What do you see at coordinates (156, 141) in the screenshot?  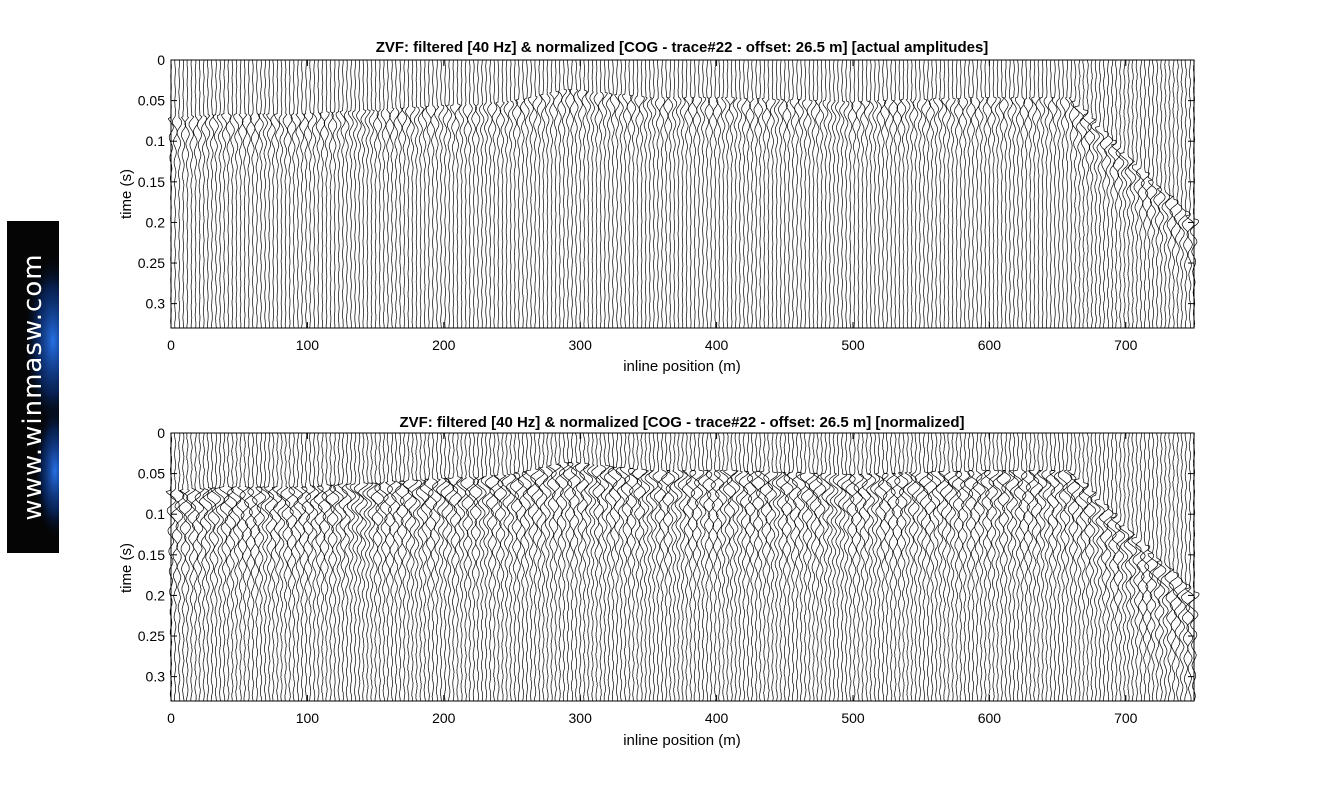 I see `y-tick-label: 0.1` at bounding box center [156, 141].